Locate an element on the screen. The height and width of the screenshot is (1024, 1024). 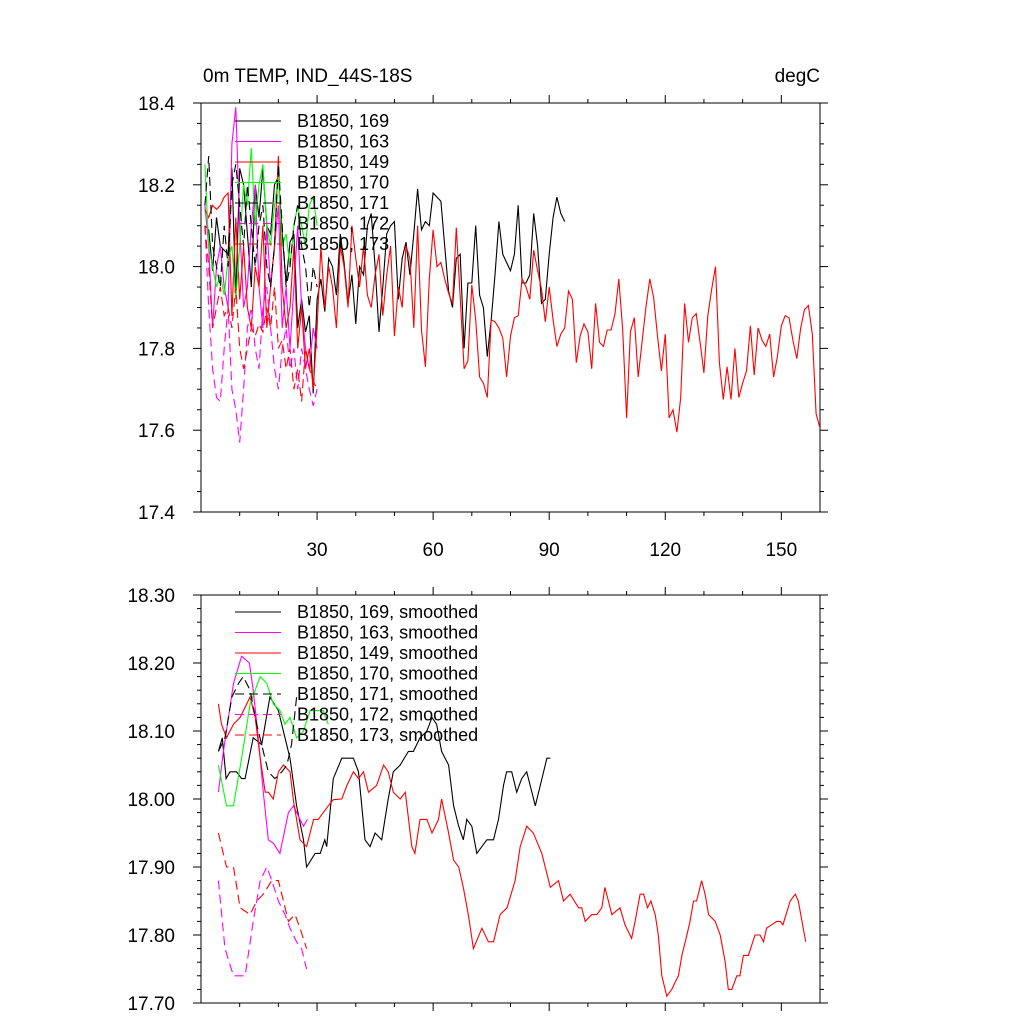
legend-label: B1850, 170, smoothed is located at coordinates (387, 674).